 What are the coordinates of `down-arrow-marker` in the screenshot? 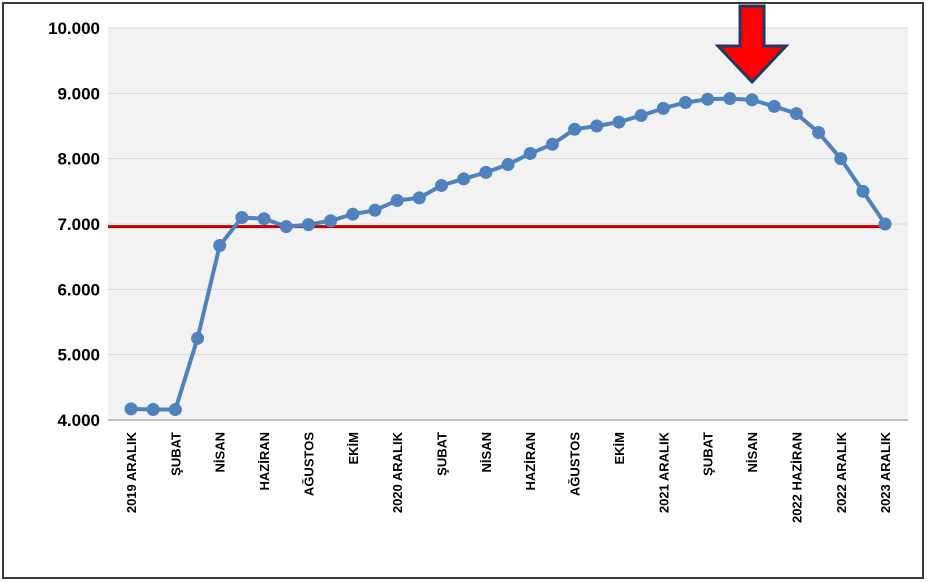 It's located at (752, 44).